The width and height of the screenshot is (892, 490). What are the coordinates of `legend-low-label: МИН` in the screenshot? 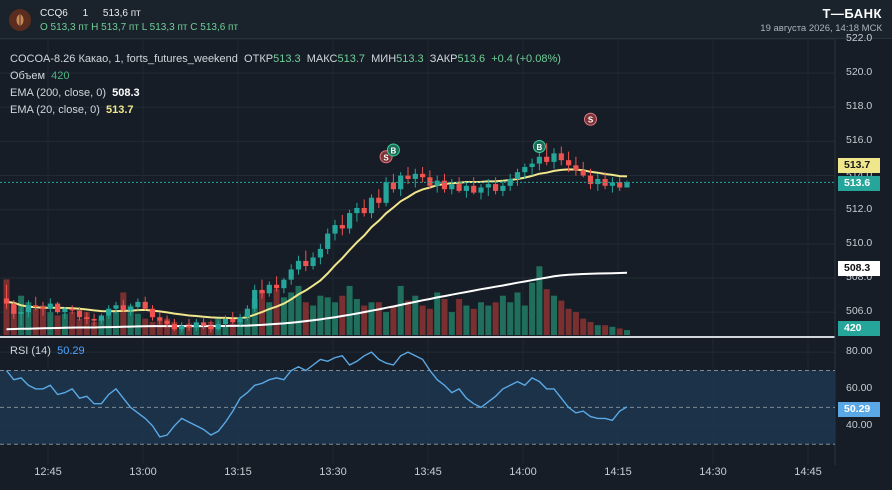 It's located at (384, 59).